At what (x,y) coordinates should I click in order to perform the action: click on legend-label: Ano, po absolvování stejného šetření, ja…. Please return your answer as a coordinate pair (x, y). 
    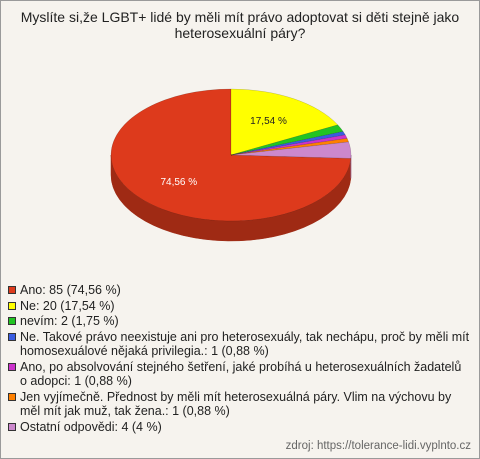
    Looking at the image, I should click on (241, 374).